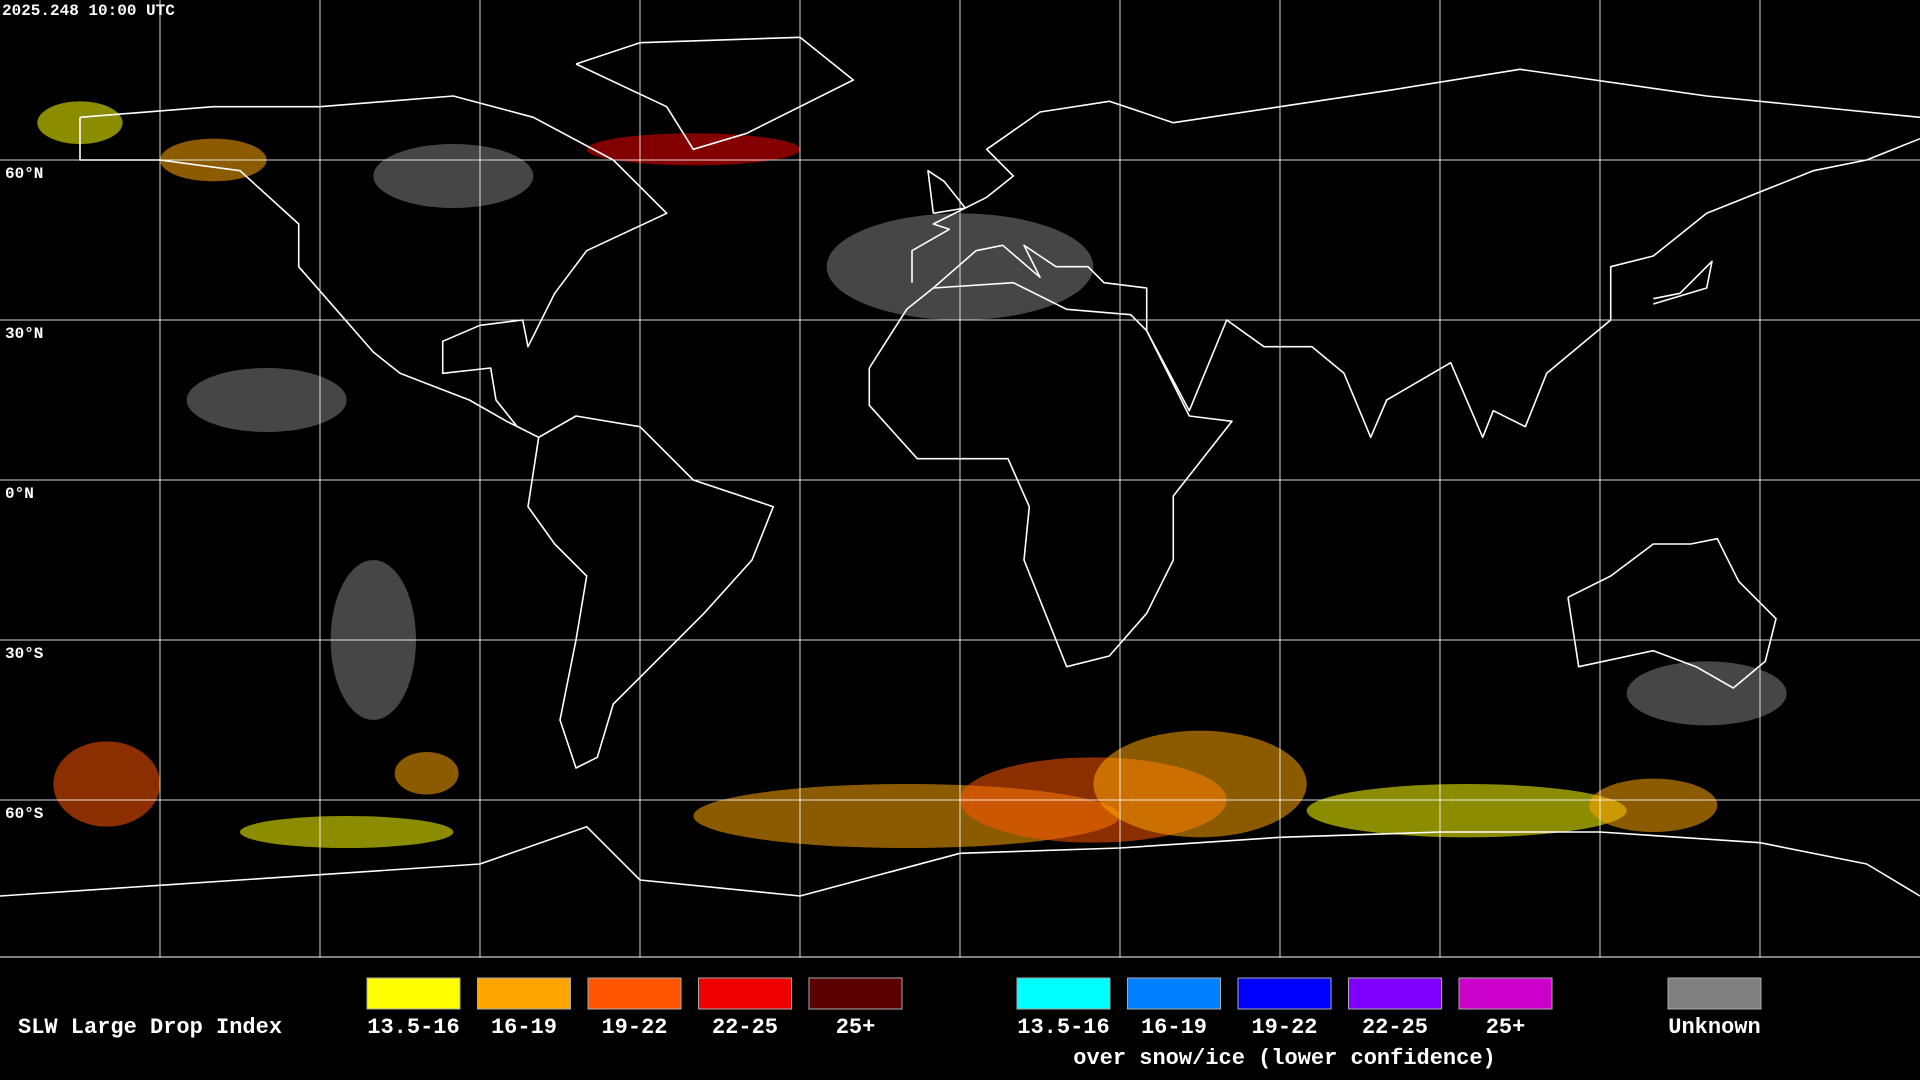 This screenshot has width=1920, height=1080. I want to click on latitude-label: 60°N, so click(24, 174).